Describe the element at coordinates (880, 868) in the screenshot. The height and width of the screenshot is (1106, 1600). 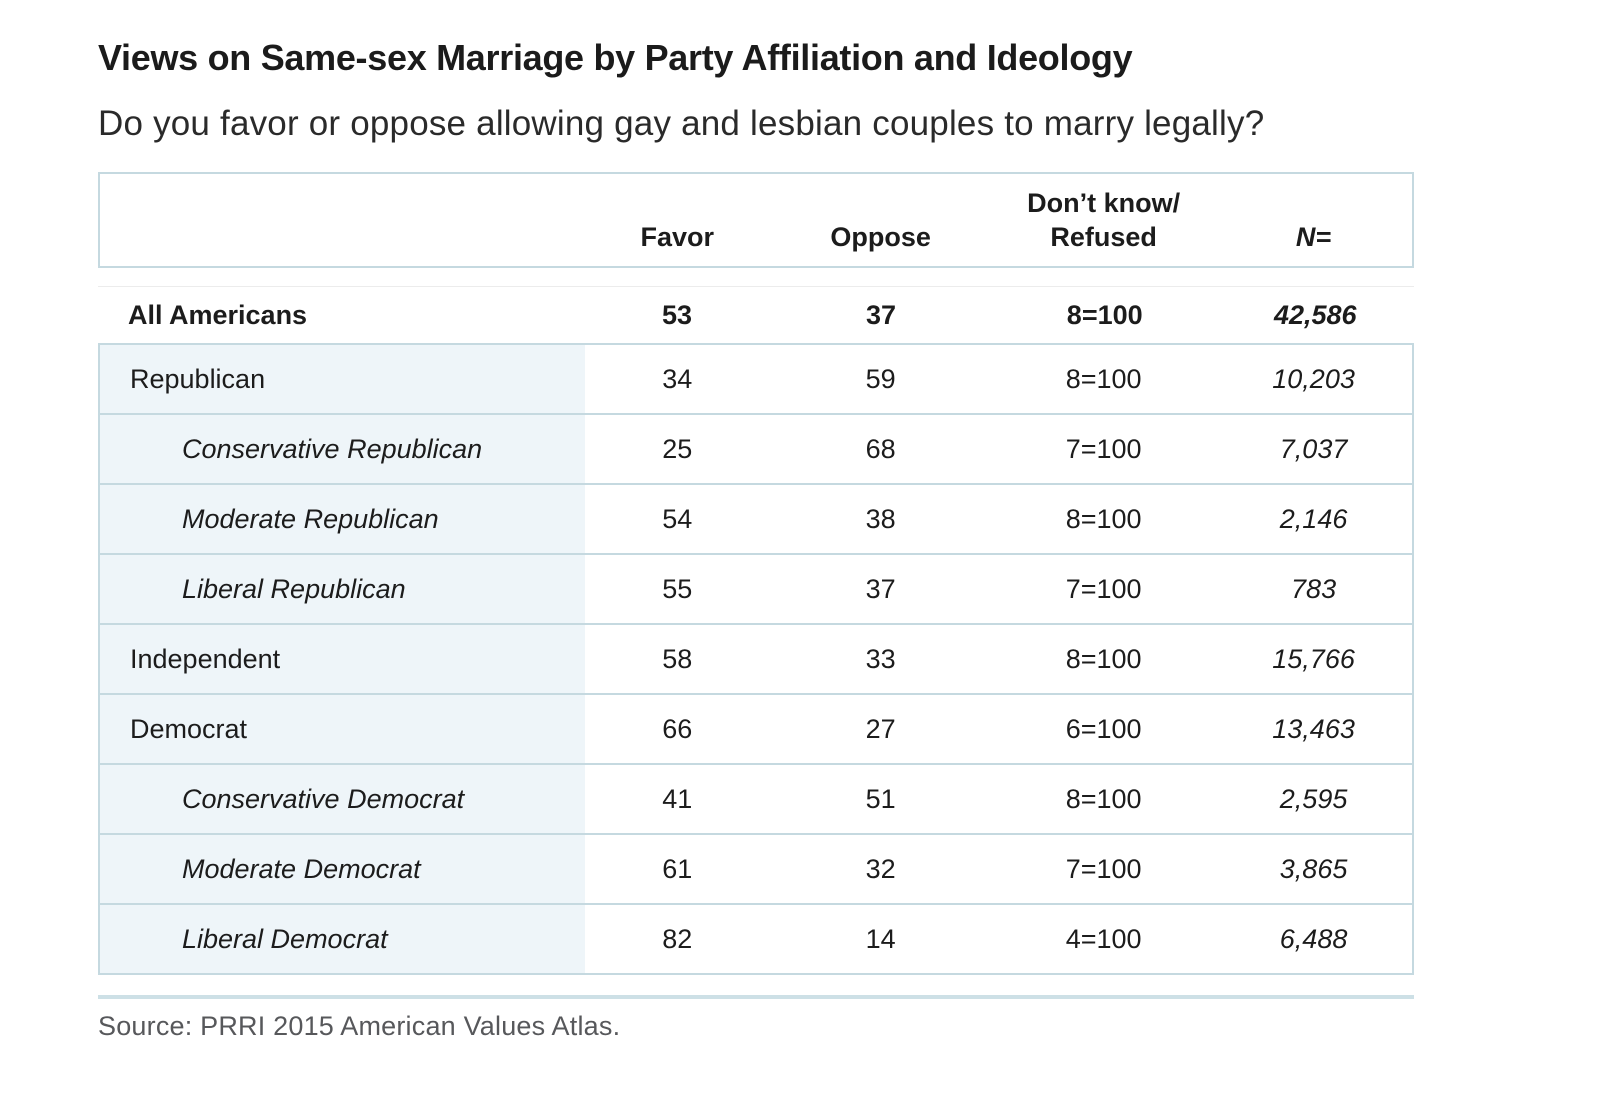
I see `oppose-value: 32` at that location.